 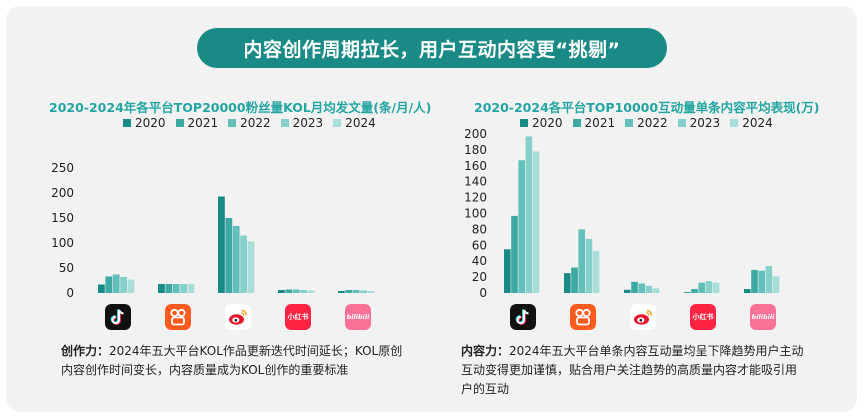 What do you see at coordinates (349, 291) in the screenshot?
I see `bar-哔哩哔哩-2021` at bounding box center [349, 291].